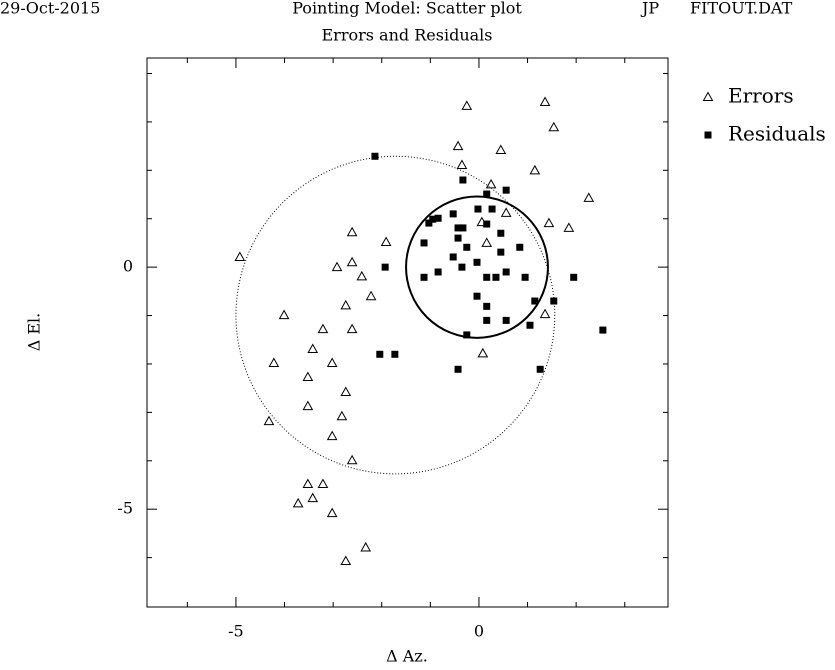  What do you see at coordinates (407, 656) in the screenshot?
I see `x-axis-label: Δ Az.` at bounding box center [407, 656].